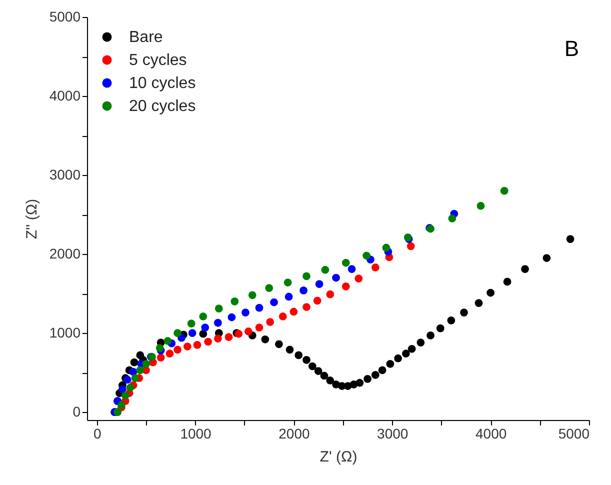 This screenshot has height=485, width=611. I want to click on x-tick-label: 1000, so click(196, 434).